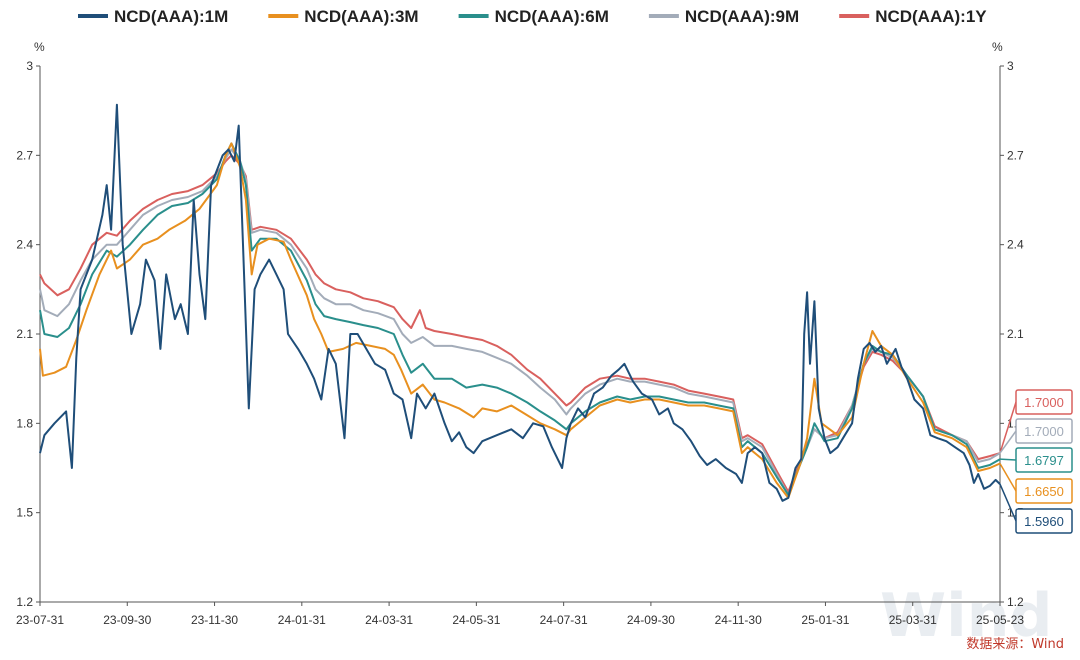 The width and height of the screenshot is (1080, 660). What do you see at coordinates (742, 16) in the screenshot?
I see `legend-label: NCD(AAA):9M` at bounding box center [742, 16].